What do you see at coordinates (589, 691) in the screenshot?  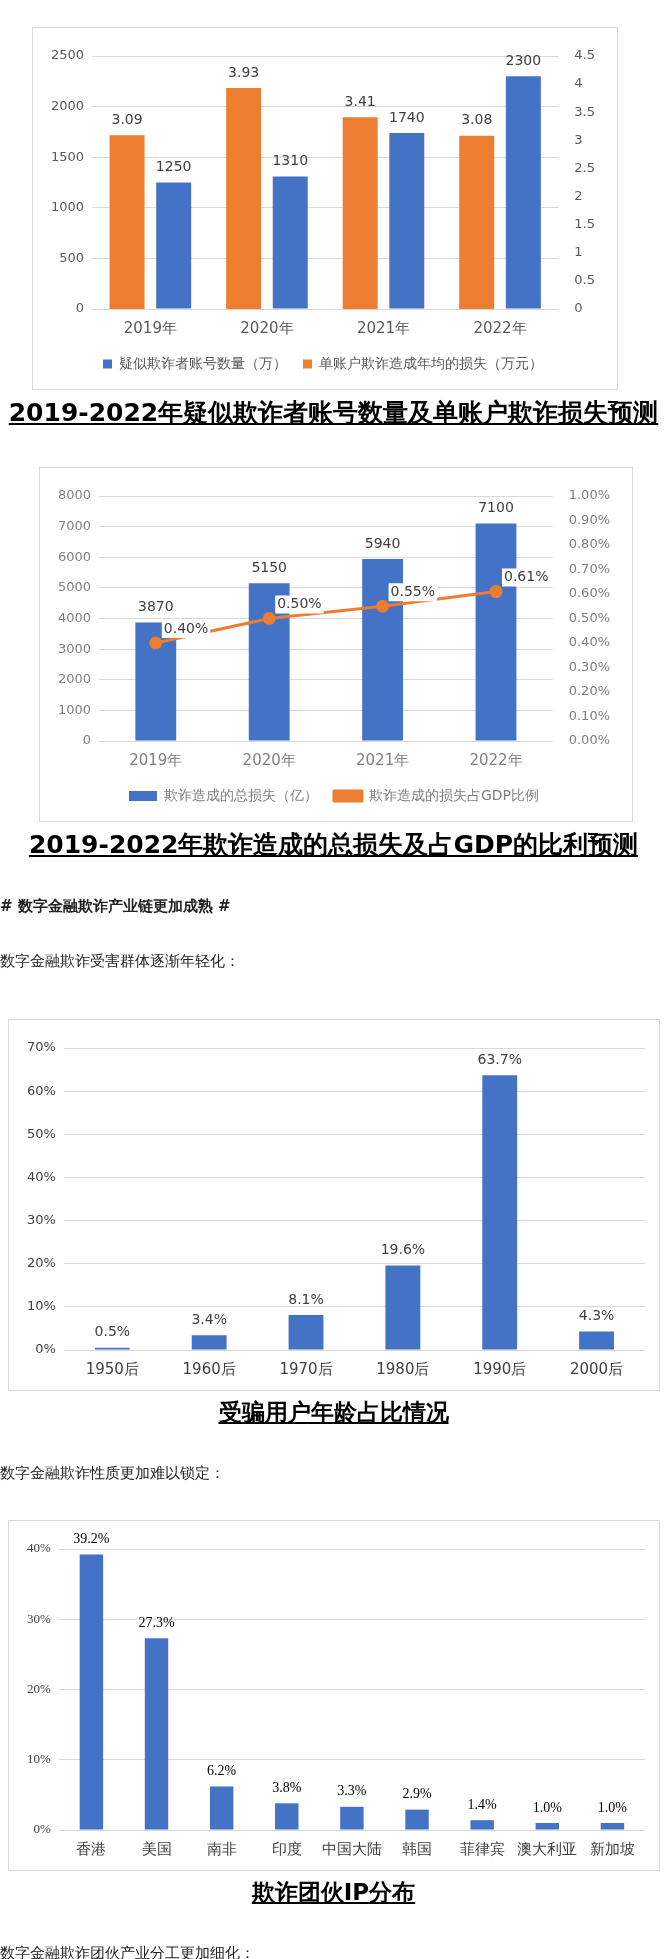 I see `y2-tick-label: 0.20%` at bounding box center [589, 691].